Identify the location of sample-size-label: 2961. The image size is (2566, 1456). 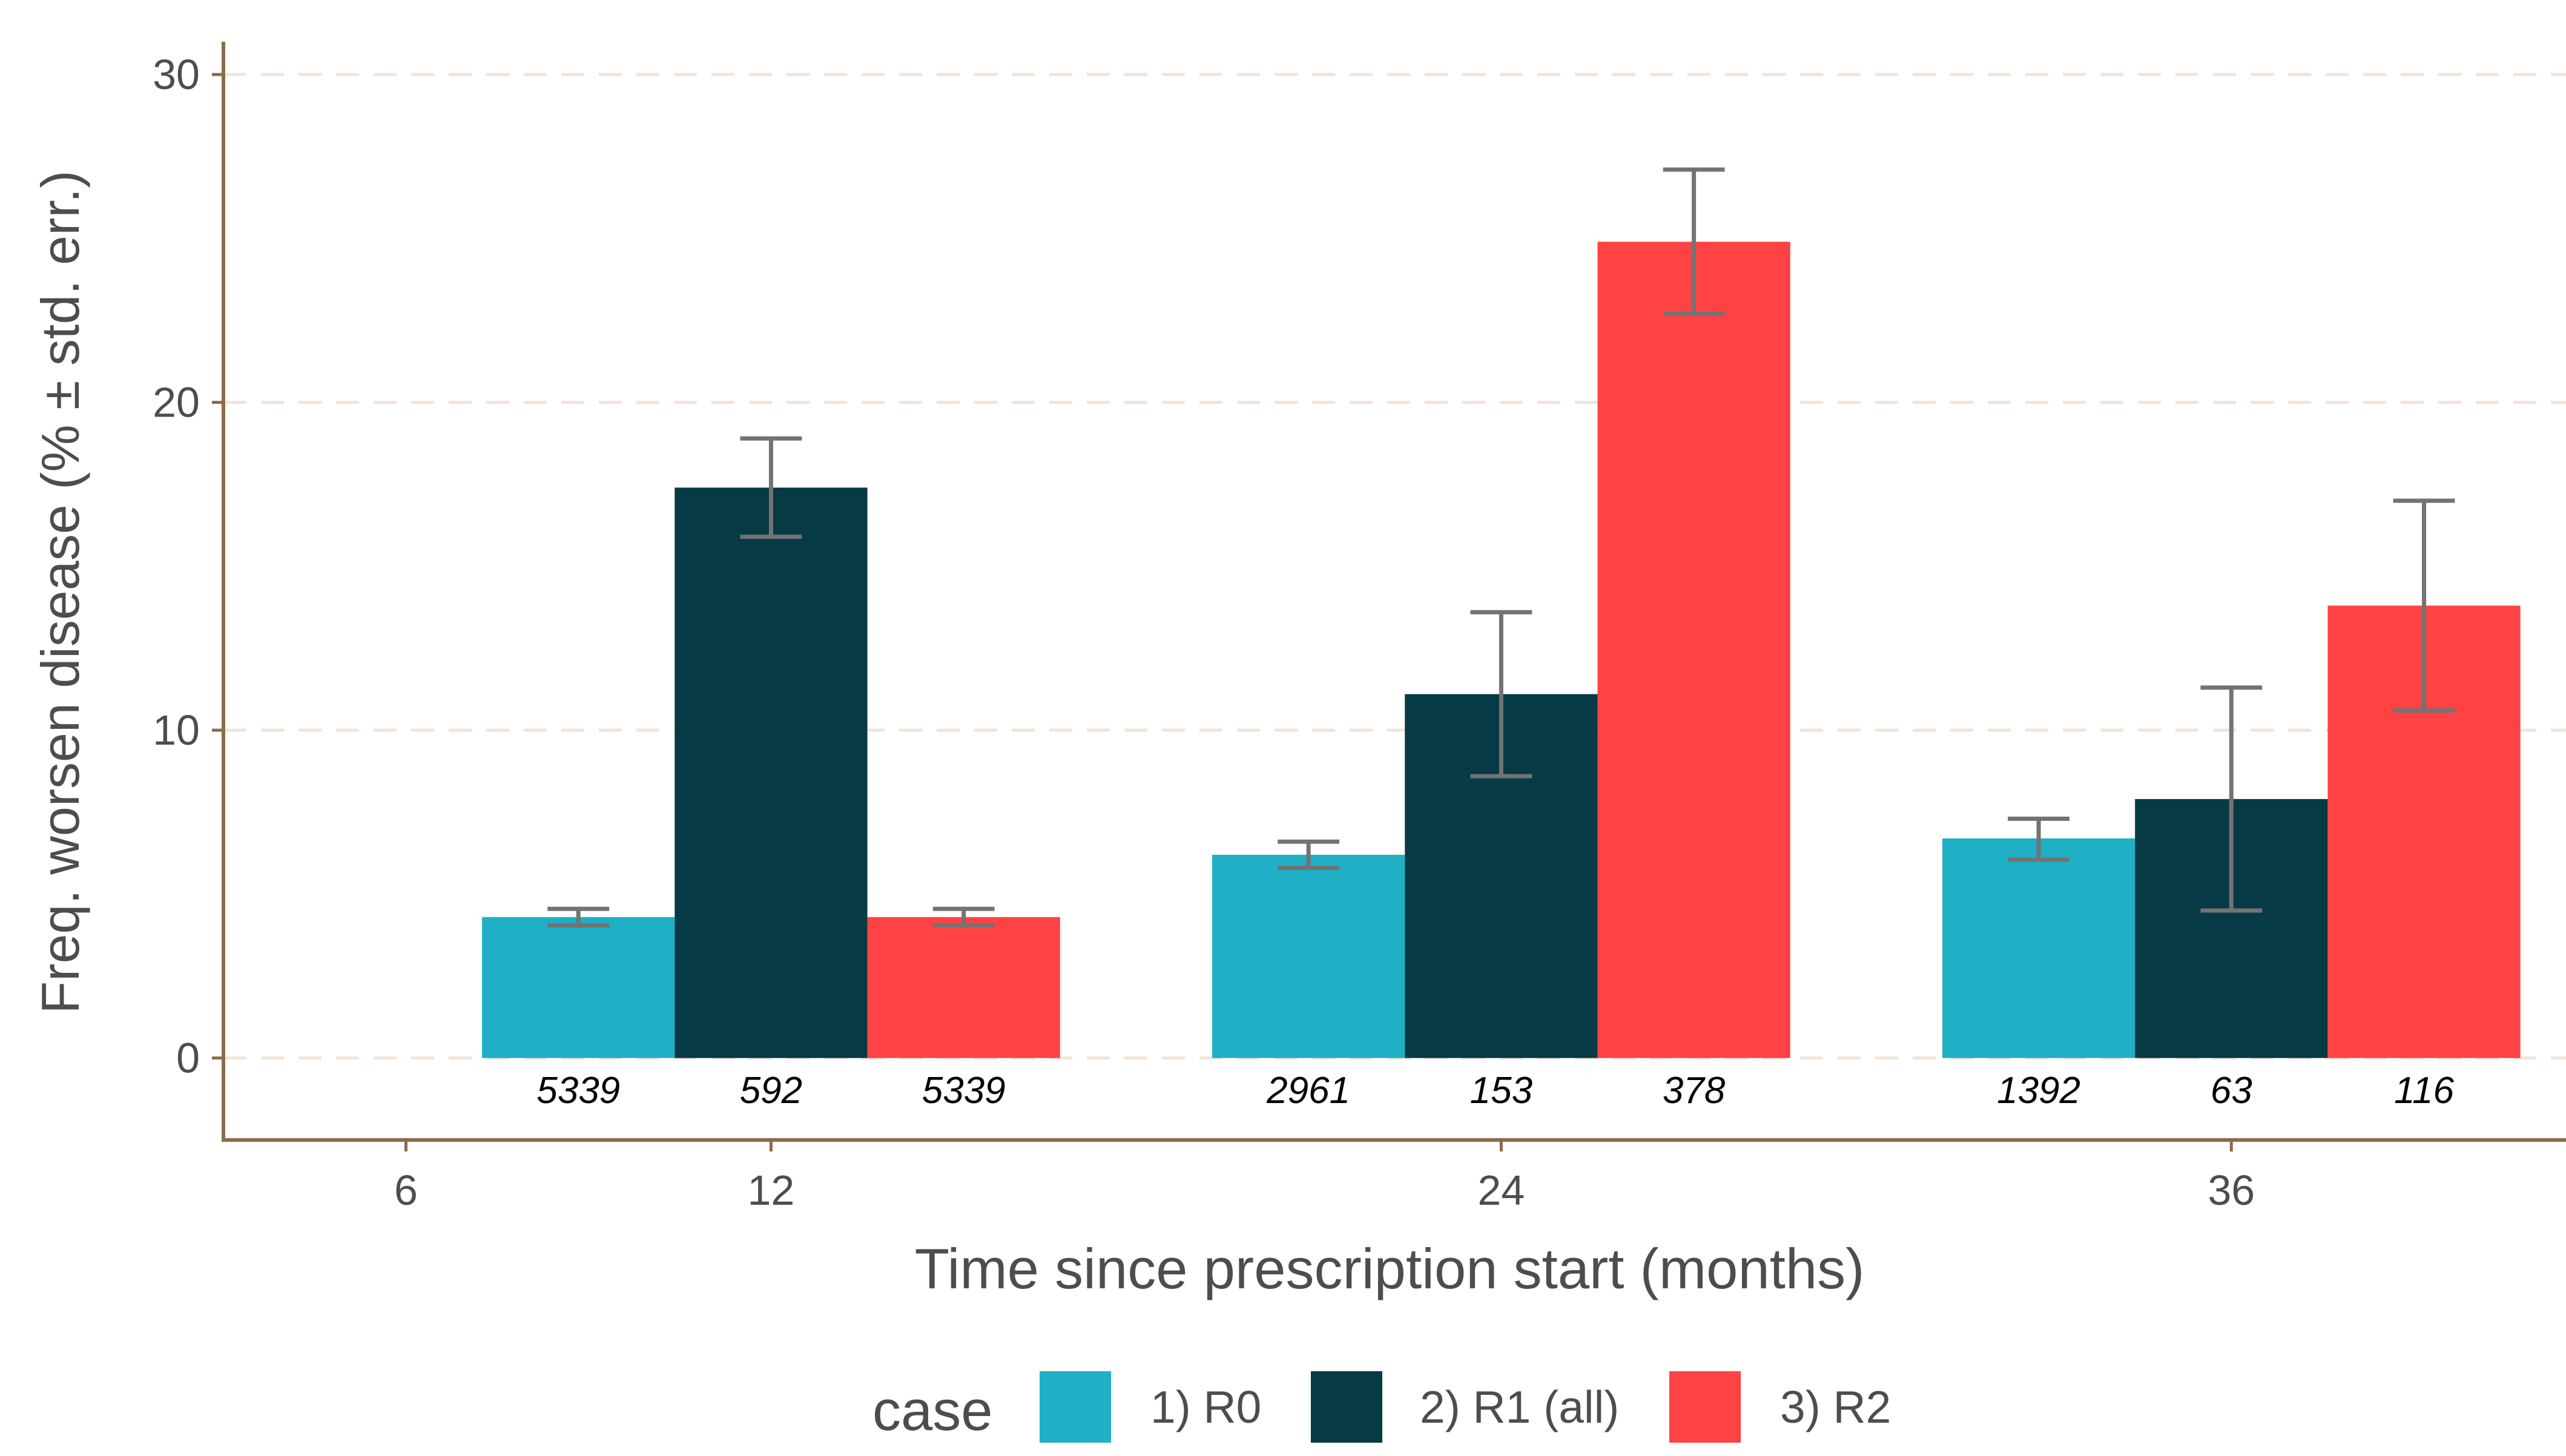
(1308, 1091).